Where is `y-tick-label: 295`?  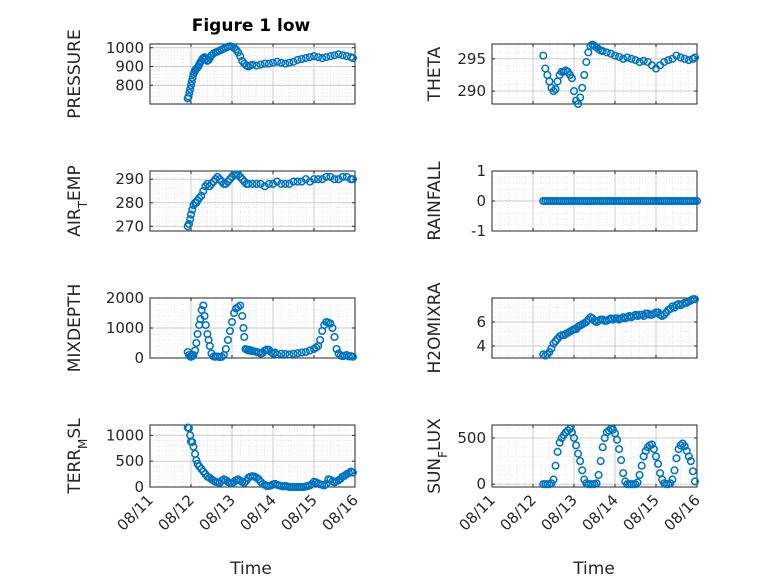 y-tick-label: 295 is located at coordinates (471, 59).